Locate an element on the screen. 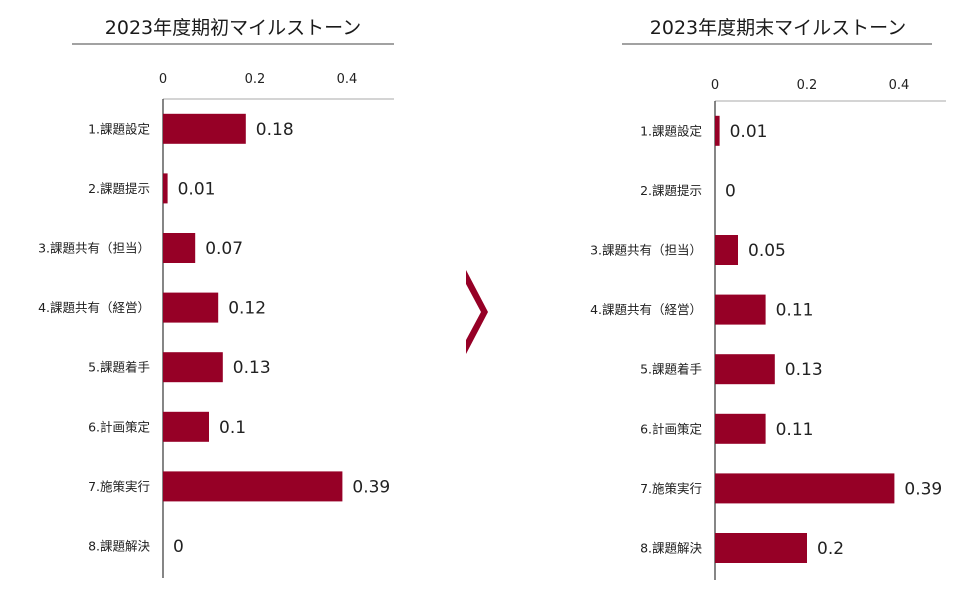 This screenshot has height=615, width=973. data-label: 0.18 is located at coordinates (275, 130).